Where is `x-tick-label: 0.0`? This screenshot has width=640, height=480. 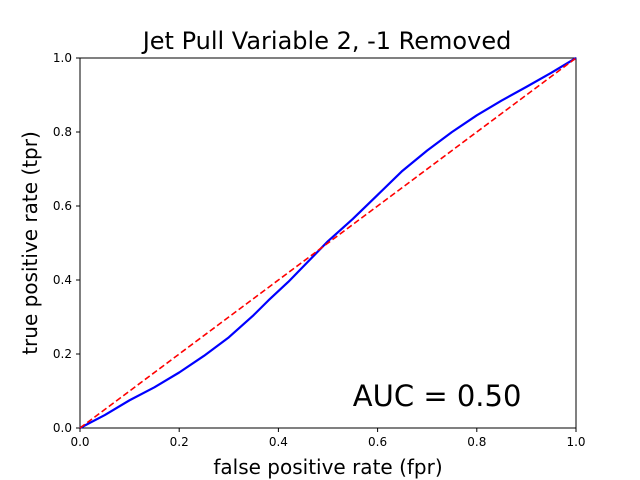
x-tick-label: 0.0 is located at coordinates (79, 442).